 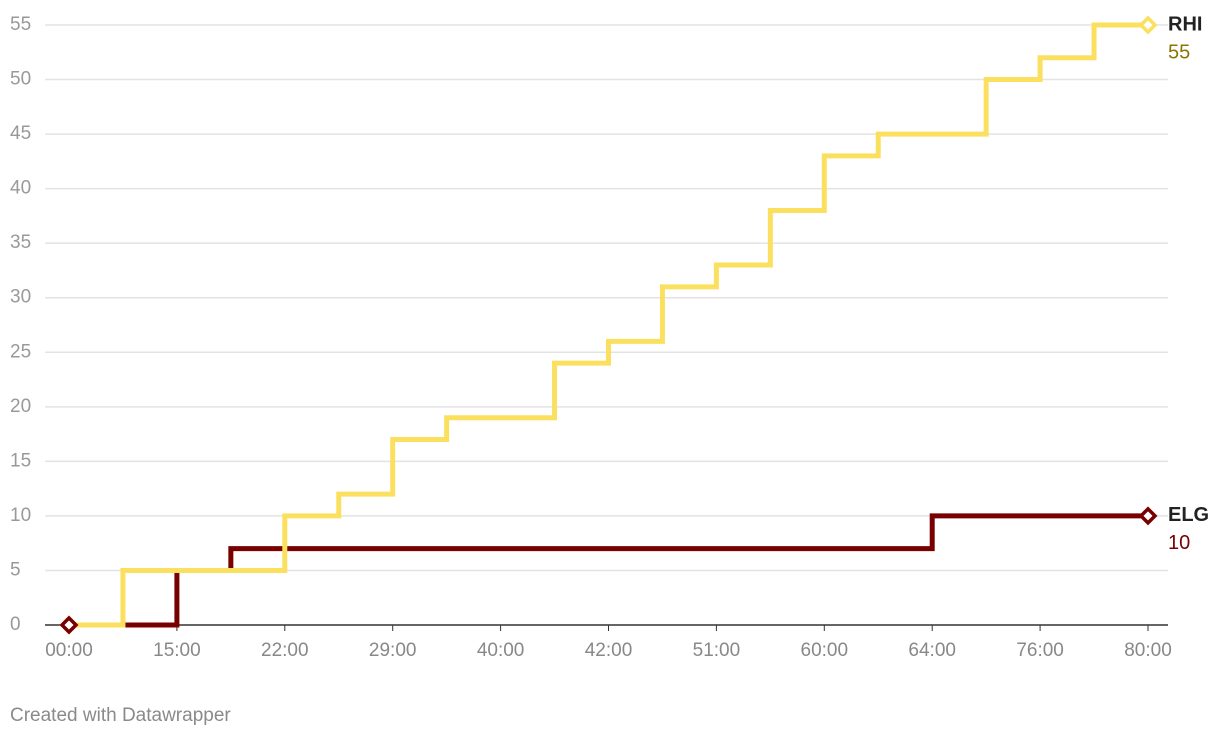 What do you see at coordinates (825, 650) in the screenshot?
I see `x-tick-label: 60:00` at bounding box center [825, 650].